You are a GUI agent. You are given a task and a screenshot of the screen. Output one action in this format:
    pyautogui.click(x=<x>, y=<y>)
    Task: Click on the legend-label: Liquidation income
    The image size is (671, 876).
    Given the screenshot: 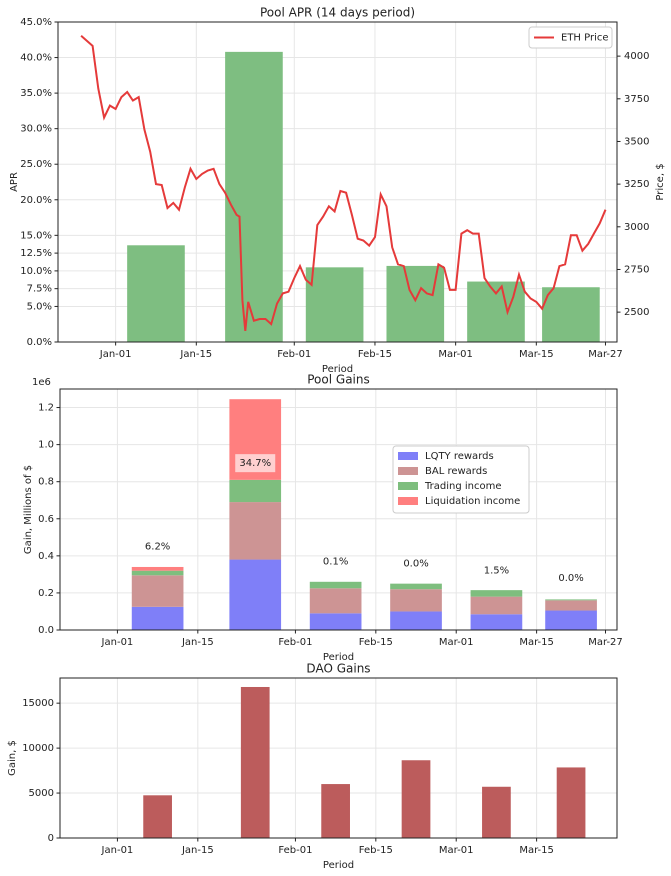 What is the action you would take?
    pyautogui.click(x=472, y=501)
    